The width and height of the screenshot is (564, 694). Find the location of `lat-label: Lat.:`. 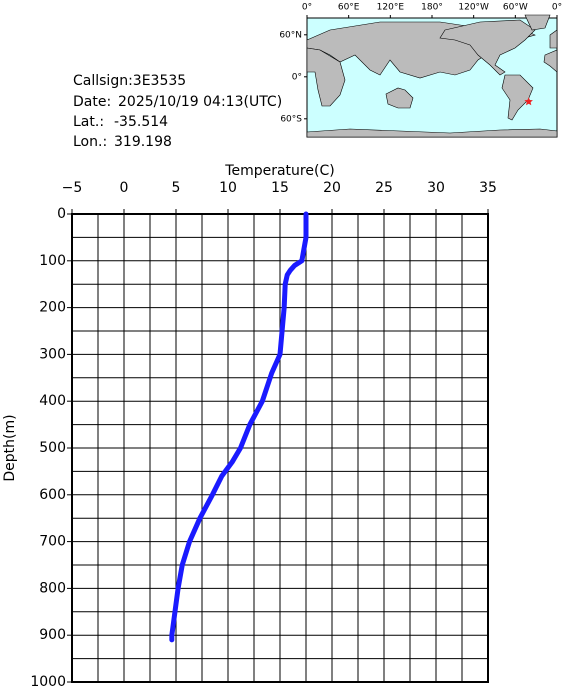

lat-label: Lat.: is located at coordinates (88, 122).